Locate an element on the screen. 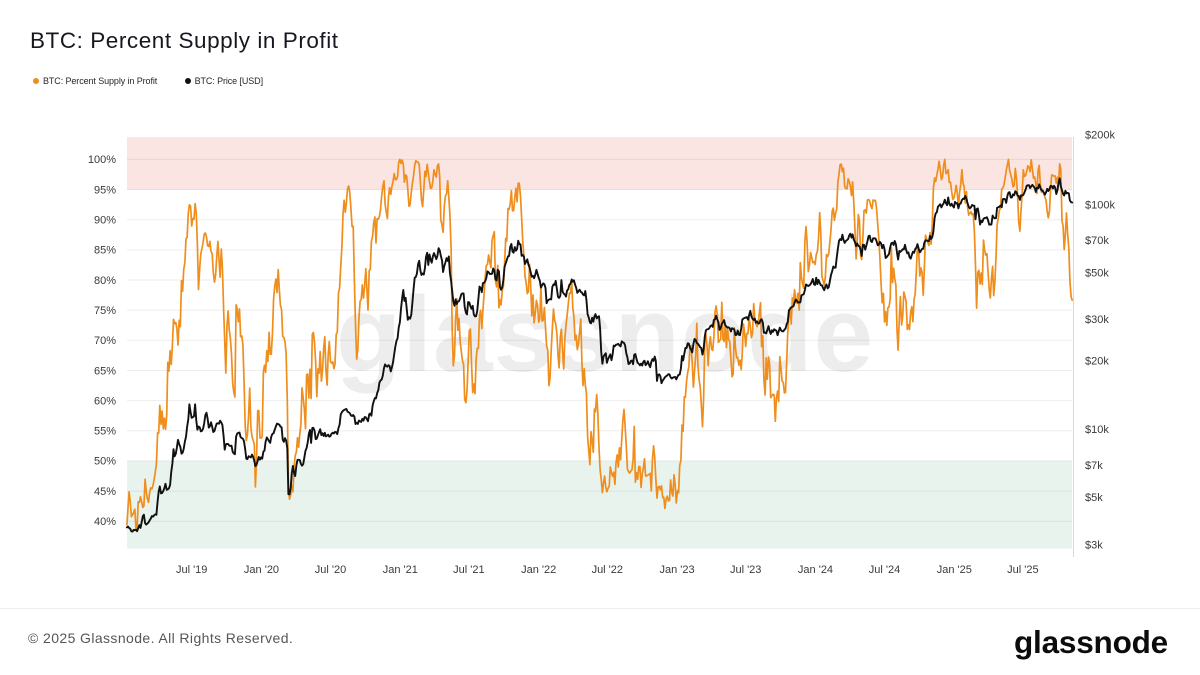 This screenshot has height=675, width=1200. svg-text: Jul '24 is located at coordinates (884, 570).